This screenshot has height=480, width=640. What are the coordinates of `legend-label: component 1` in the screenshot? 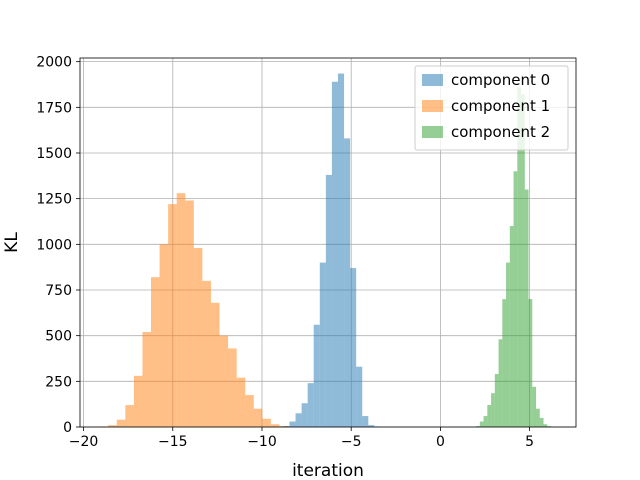 It's located at (500, 106).